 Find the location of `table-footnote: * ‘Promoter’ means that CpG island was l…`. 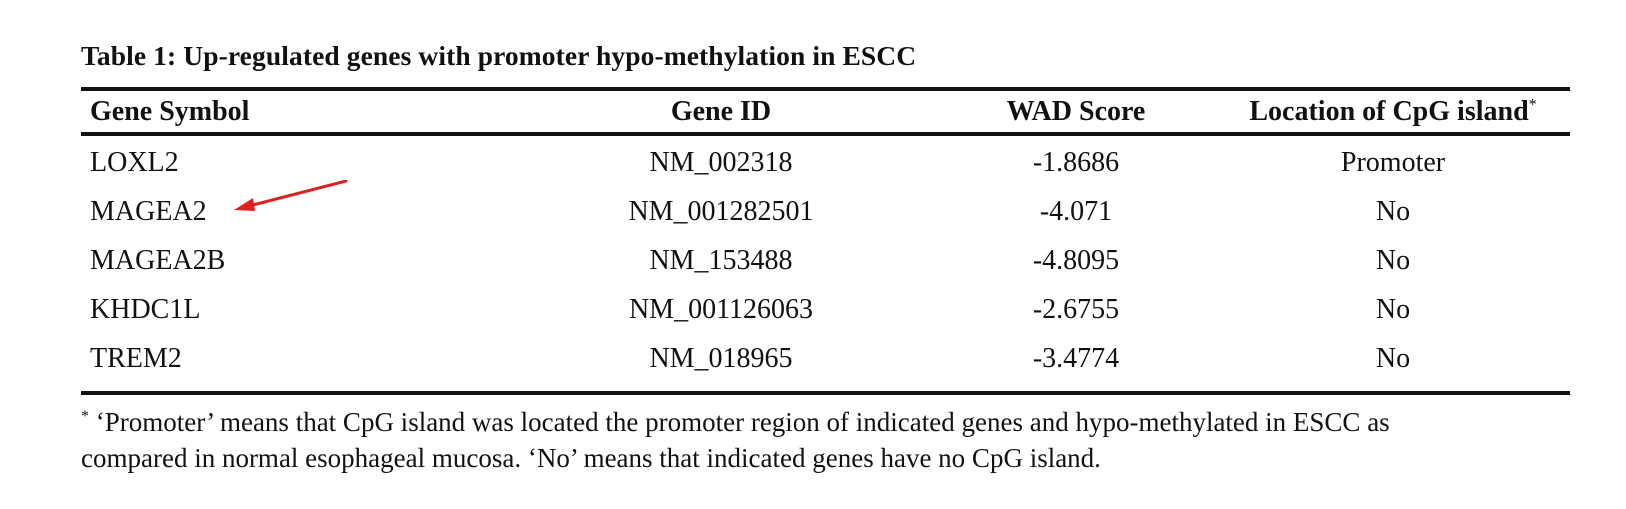

table-footnote: * ‘Promoter’ means that CpG island was l… is located at coordinates (831, 440).